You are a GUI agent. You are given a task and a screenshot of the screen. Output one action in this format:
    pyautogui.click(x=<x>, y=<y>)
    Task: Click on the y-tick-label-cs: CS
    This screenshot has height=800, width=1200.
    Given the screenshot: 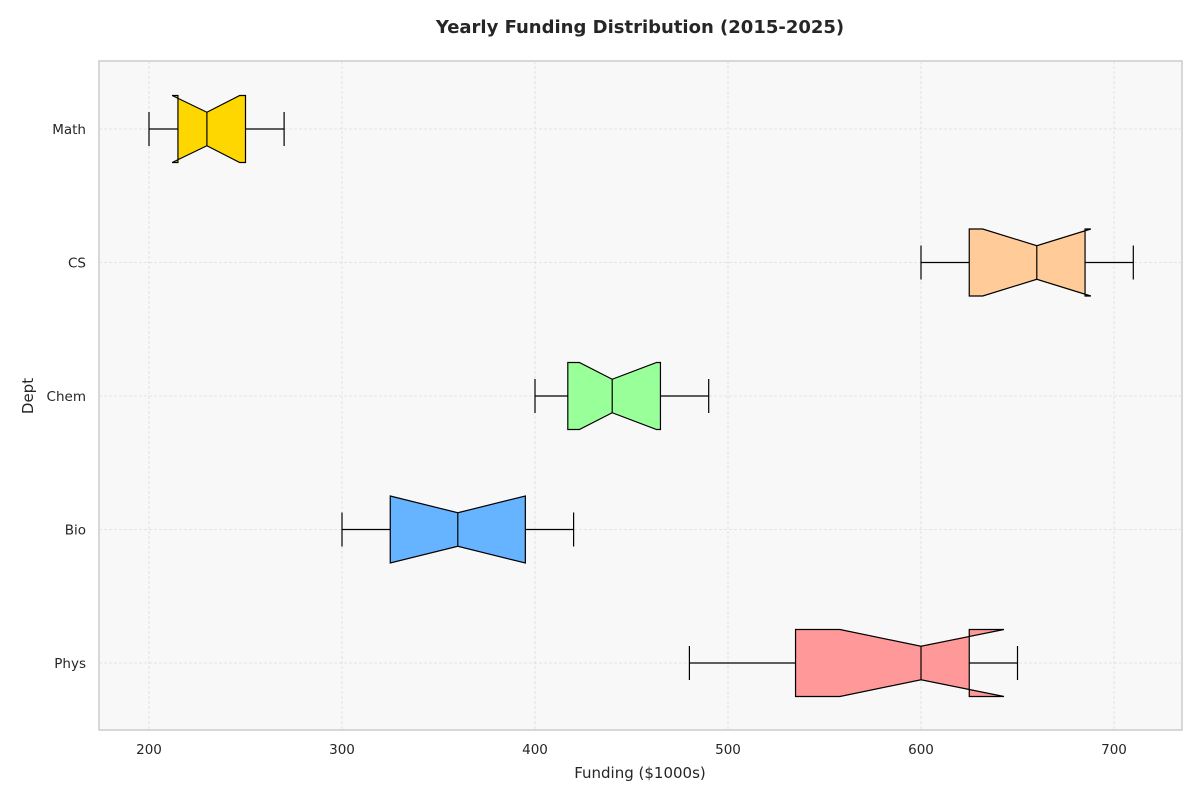 What is the action you would take?
    pyautogui.click(x=77, y=264)
    